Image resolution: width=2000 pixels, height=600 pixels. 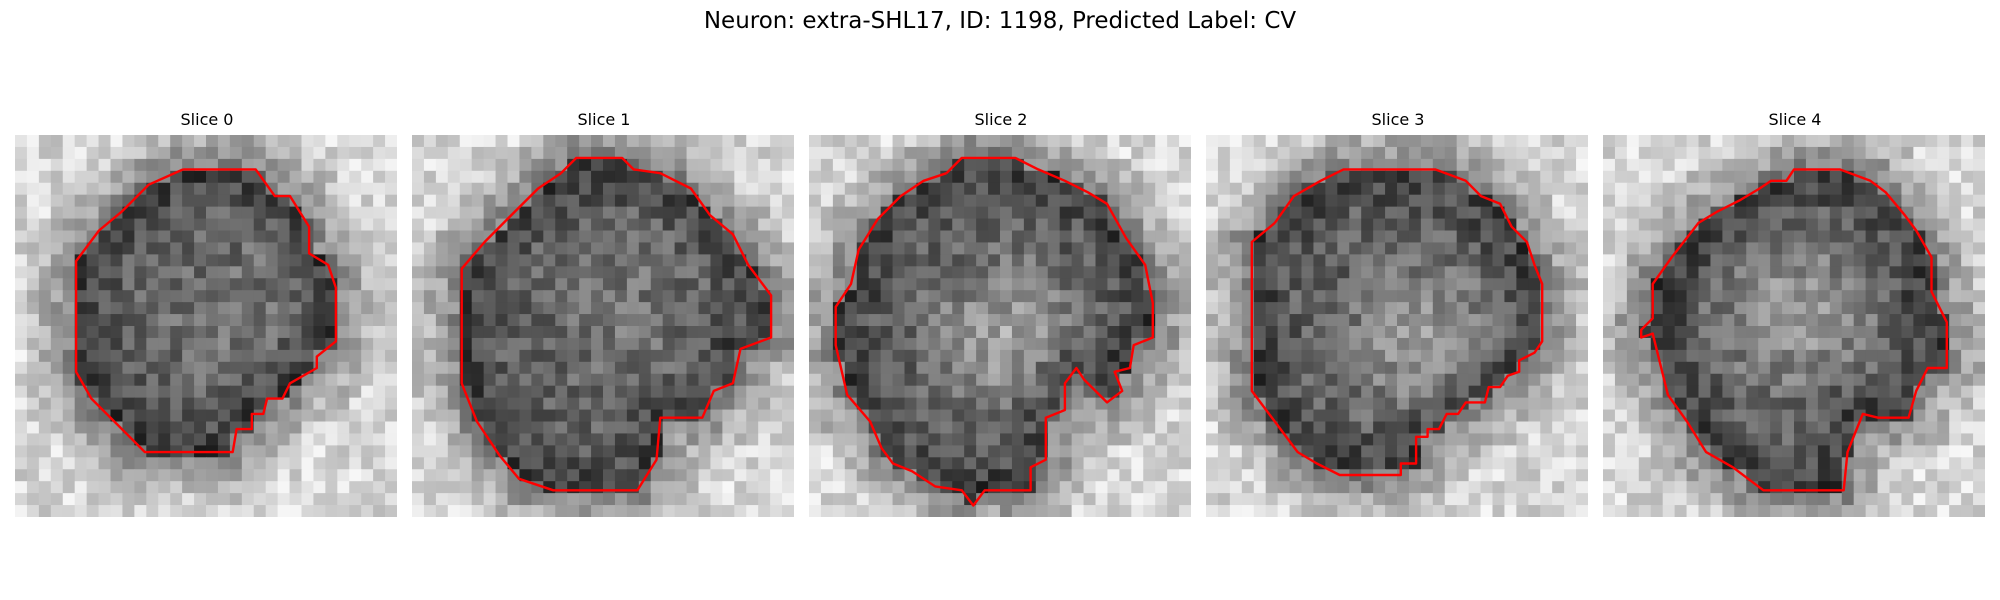 What do you see at coordinates (1795, 119) in the screenshot?
I see `slice-title: Slice 4` at bounding box center [1795, 119].